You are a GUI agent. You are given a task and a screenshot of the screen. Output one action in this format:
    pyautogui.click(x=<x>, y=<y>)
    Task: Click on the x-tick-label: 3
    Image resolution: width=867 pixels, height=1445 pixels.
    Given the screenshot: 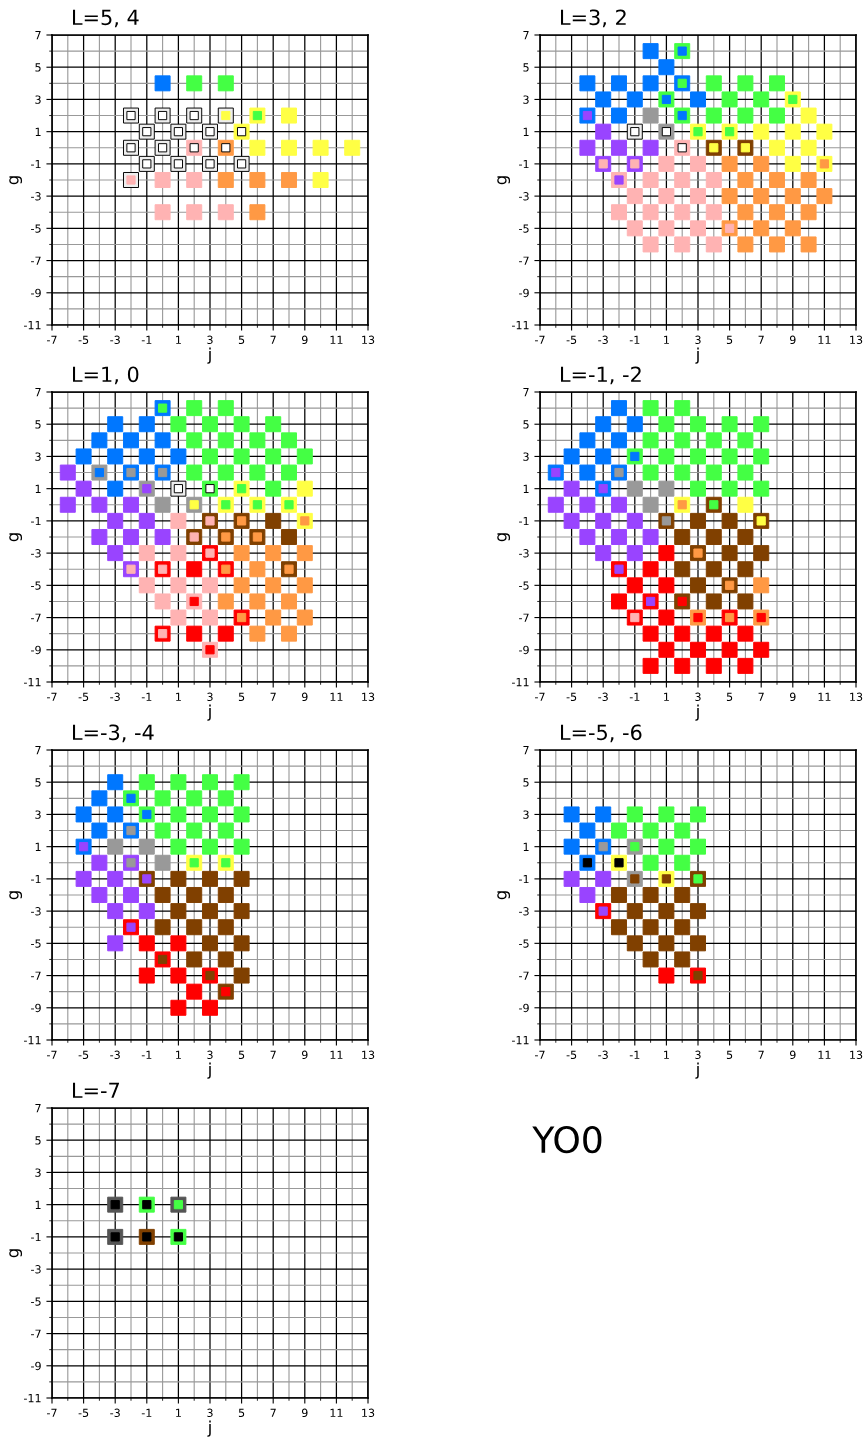 What is the action you would take?
    pyautogui.click(x=210, y=1413)
    